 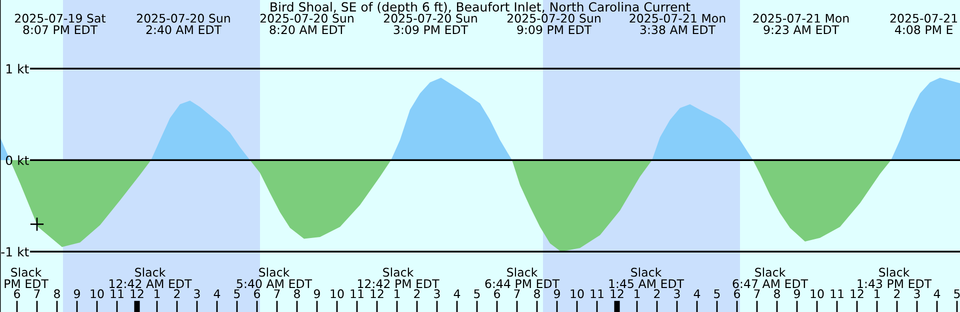 I want to click on annotation: Slack 6:44 PM EDT, so click(x=522, y=278).